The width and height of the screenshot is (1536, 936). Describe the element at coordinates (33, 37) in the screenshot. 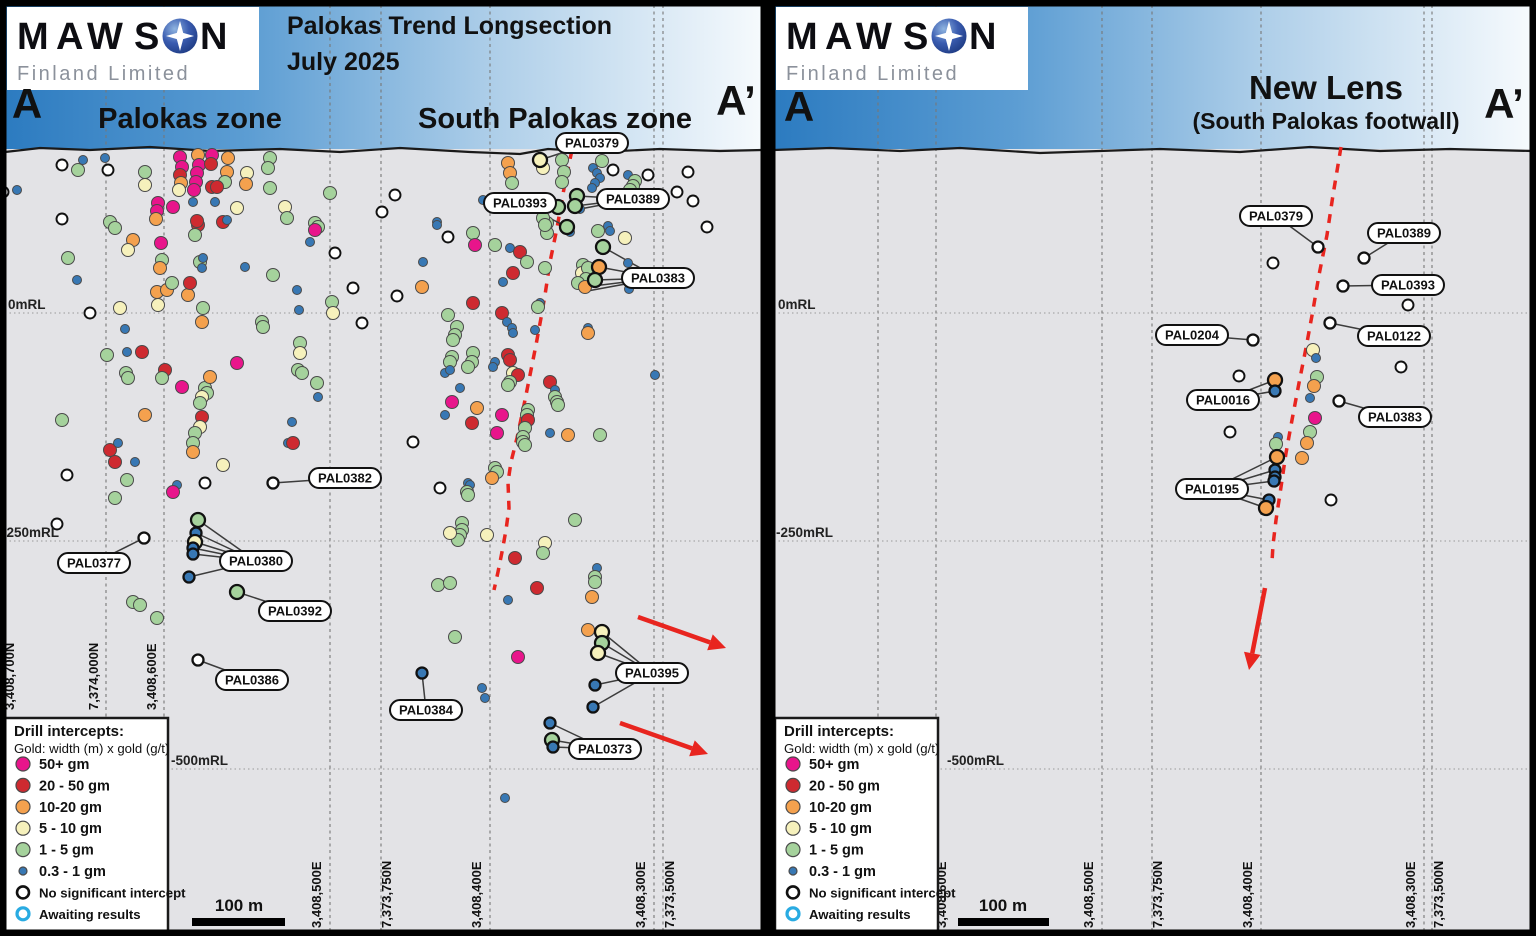

I see `logo-letter: M` at that location.